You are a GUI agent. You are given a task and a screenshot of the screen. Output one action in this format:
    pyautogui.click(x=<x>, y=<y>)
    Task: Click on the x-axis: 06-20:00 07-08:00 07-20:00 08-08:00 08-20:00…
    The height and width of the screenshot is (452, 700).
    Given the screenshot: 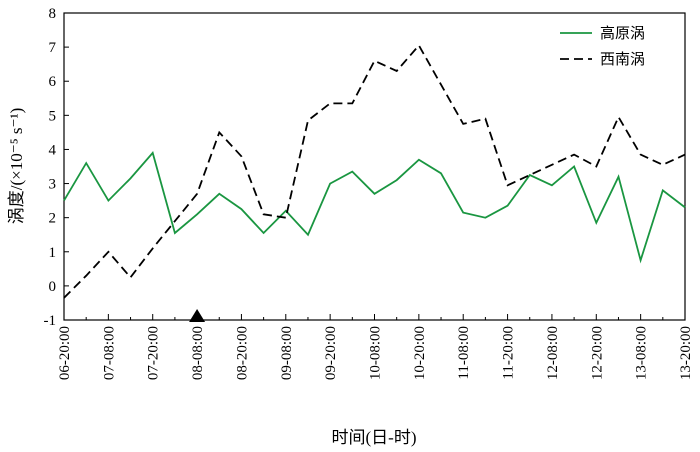 What is the action you would take?
    pyautogui.click(x=375, y=347)
    